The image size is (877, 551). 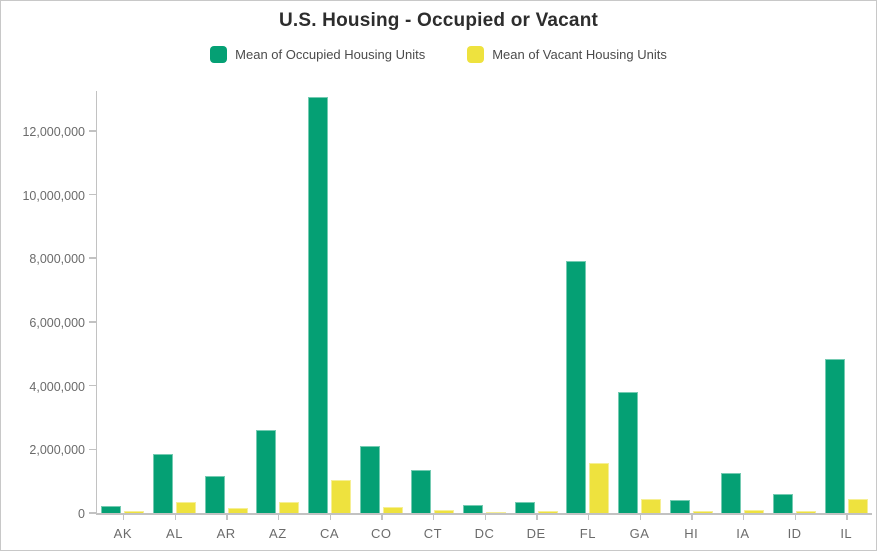 I want to click on bar-occupied-AK, so click(x=111, y=509).